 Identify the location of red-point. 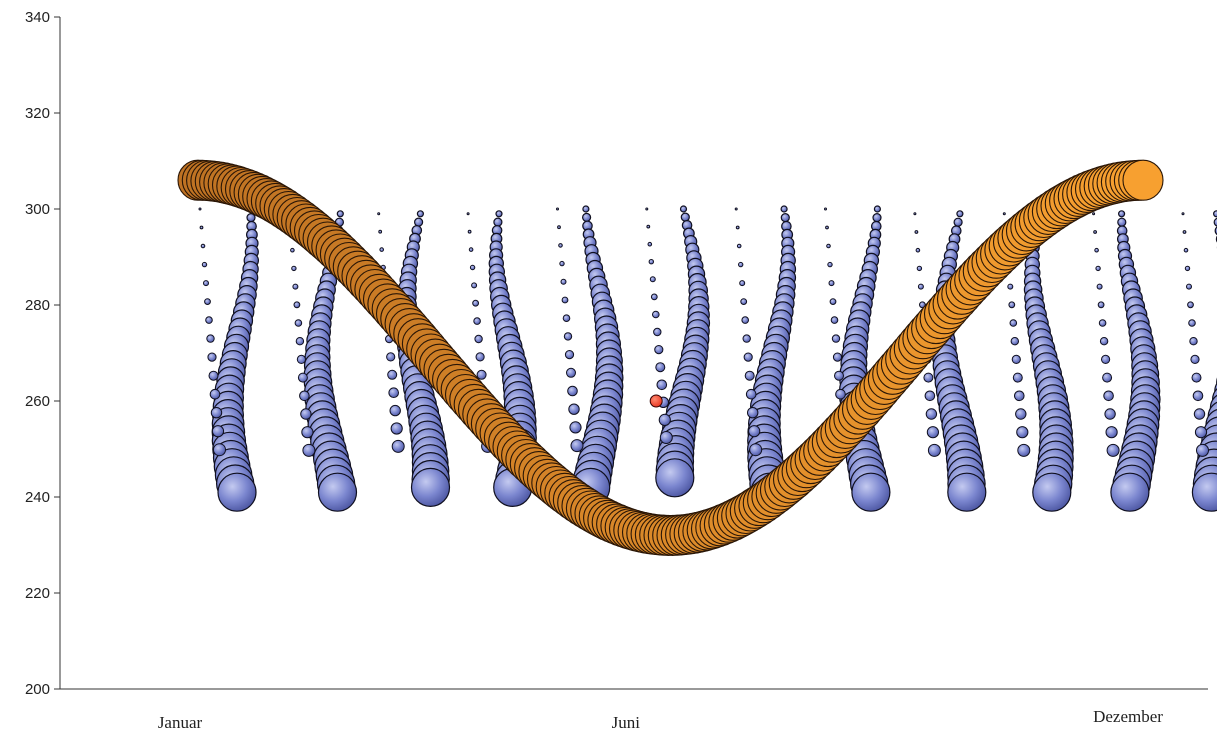
(656, 401).